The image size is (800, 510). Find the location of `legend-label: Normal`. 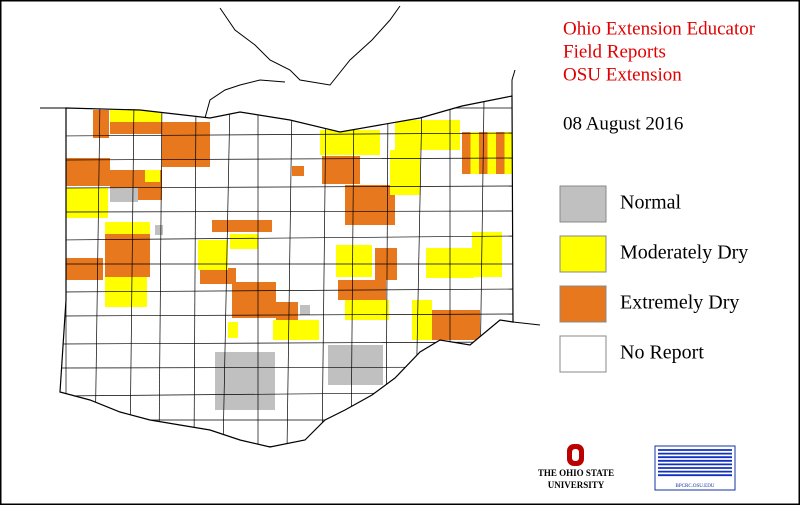

legend-label: Normal is located at coordinates (651, 203).